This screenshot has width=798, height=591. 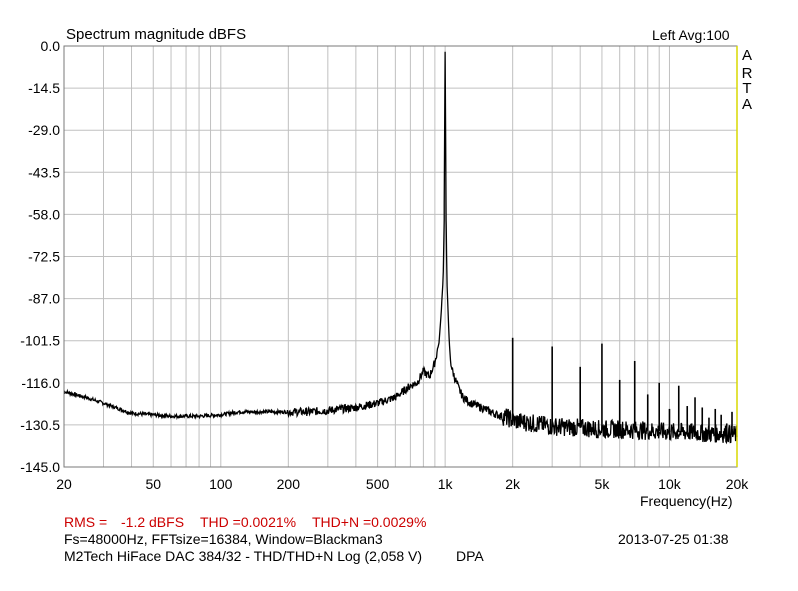 I want to click on y-tick-label: -145.0, so click(x=40, y=467).